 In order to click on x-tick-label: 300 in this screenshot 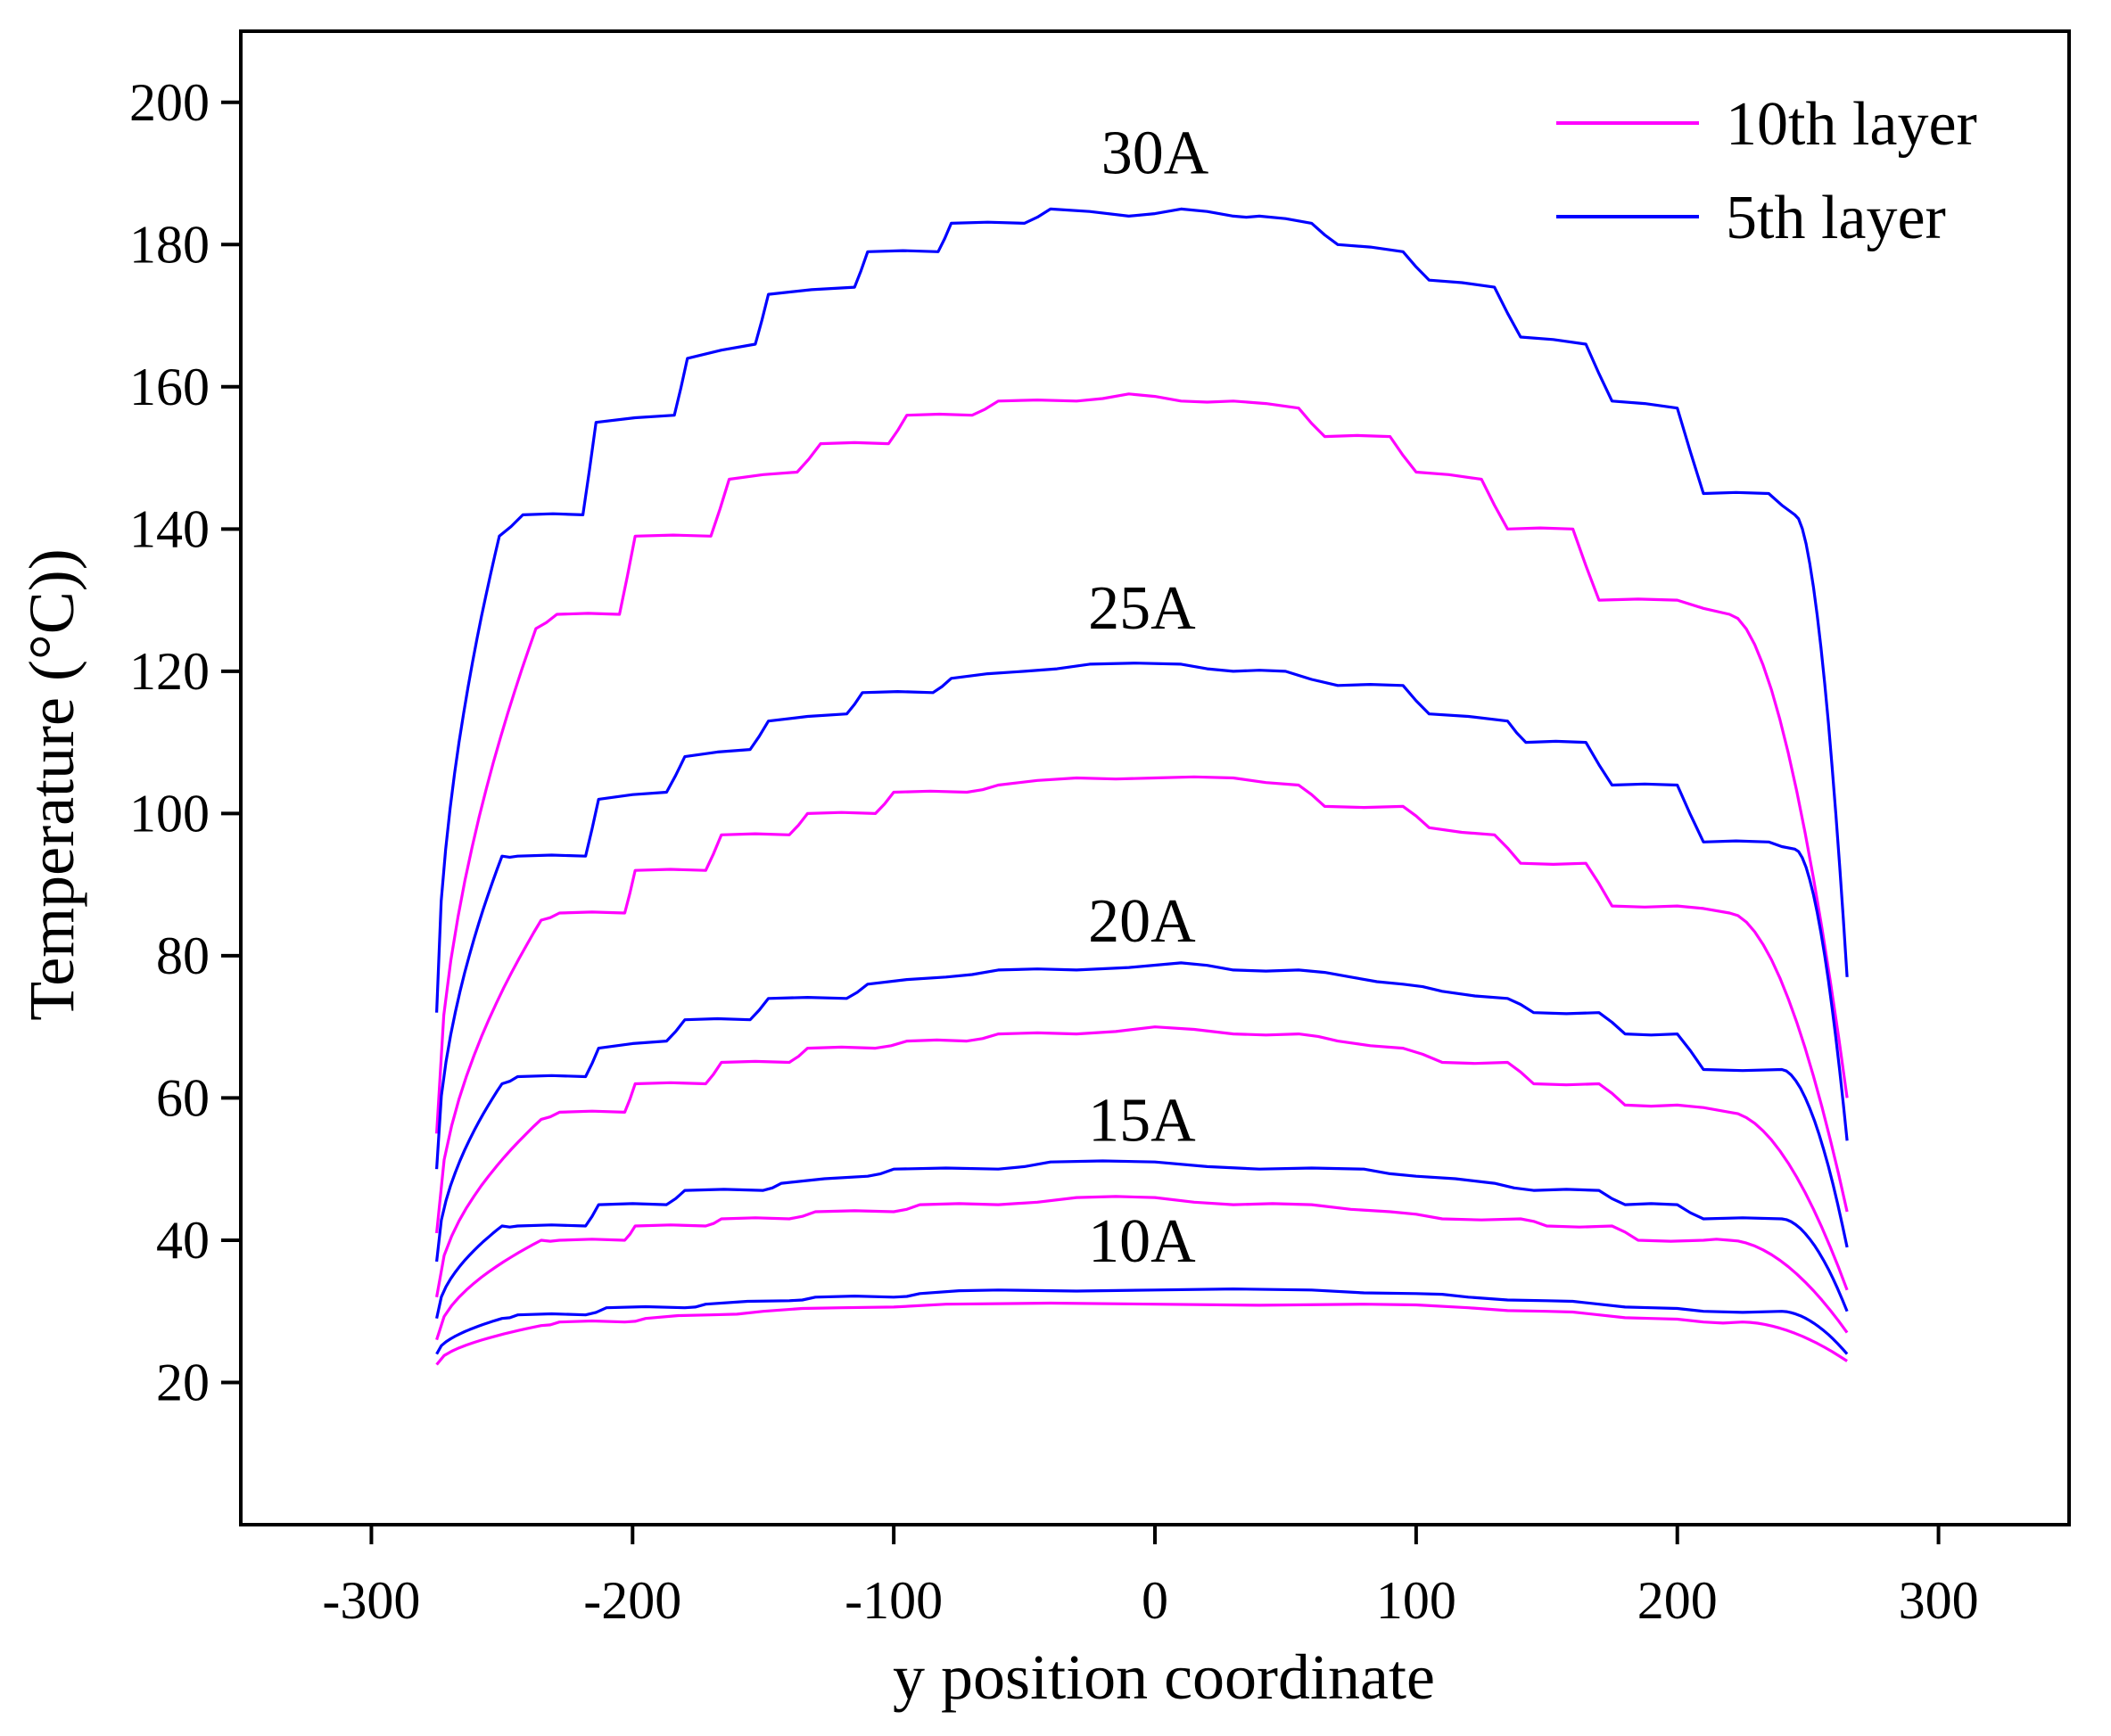, I will do `click(1939, 1601)`.